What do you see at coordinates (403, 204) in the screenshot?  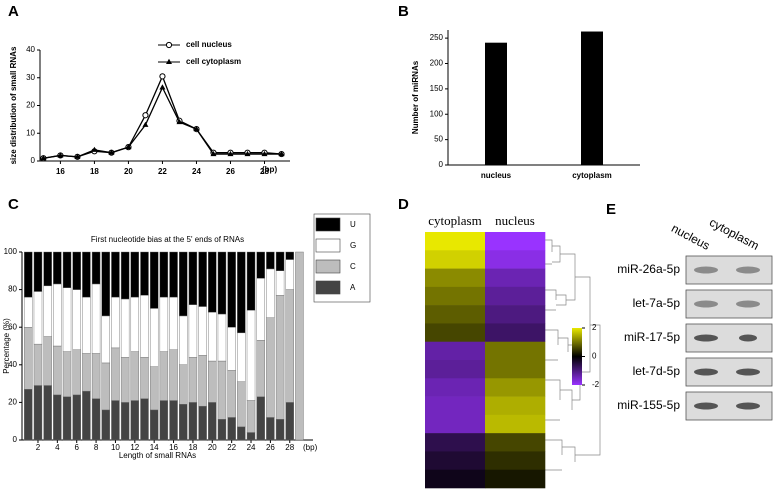 I see `panel-letter: D` at bounding box center [403, 204].